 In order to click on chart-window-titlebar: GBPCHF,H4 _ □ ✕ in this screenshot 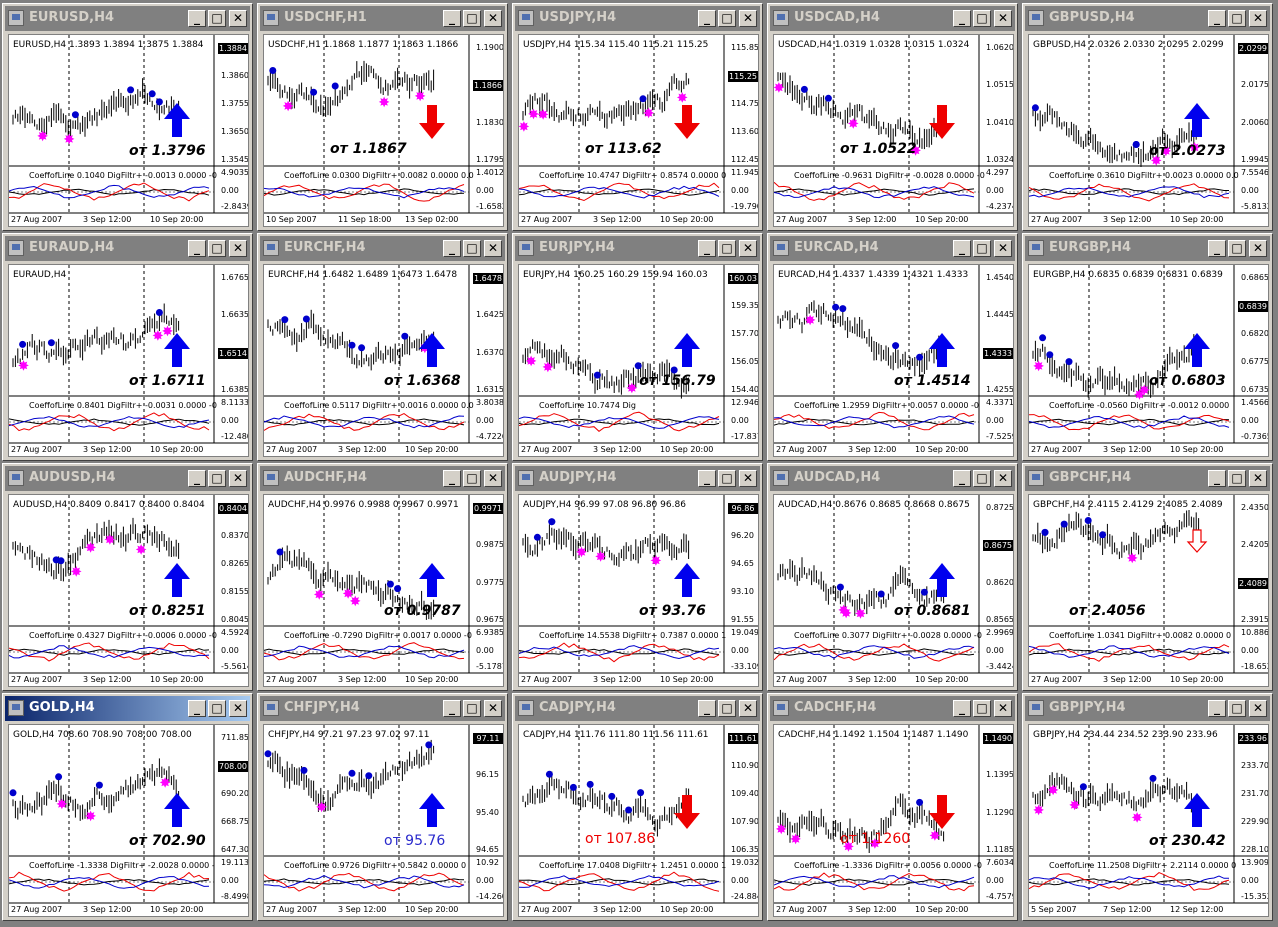, I will do `click(1147, 478)`.